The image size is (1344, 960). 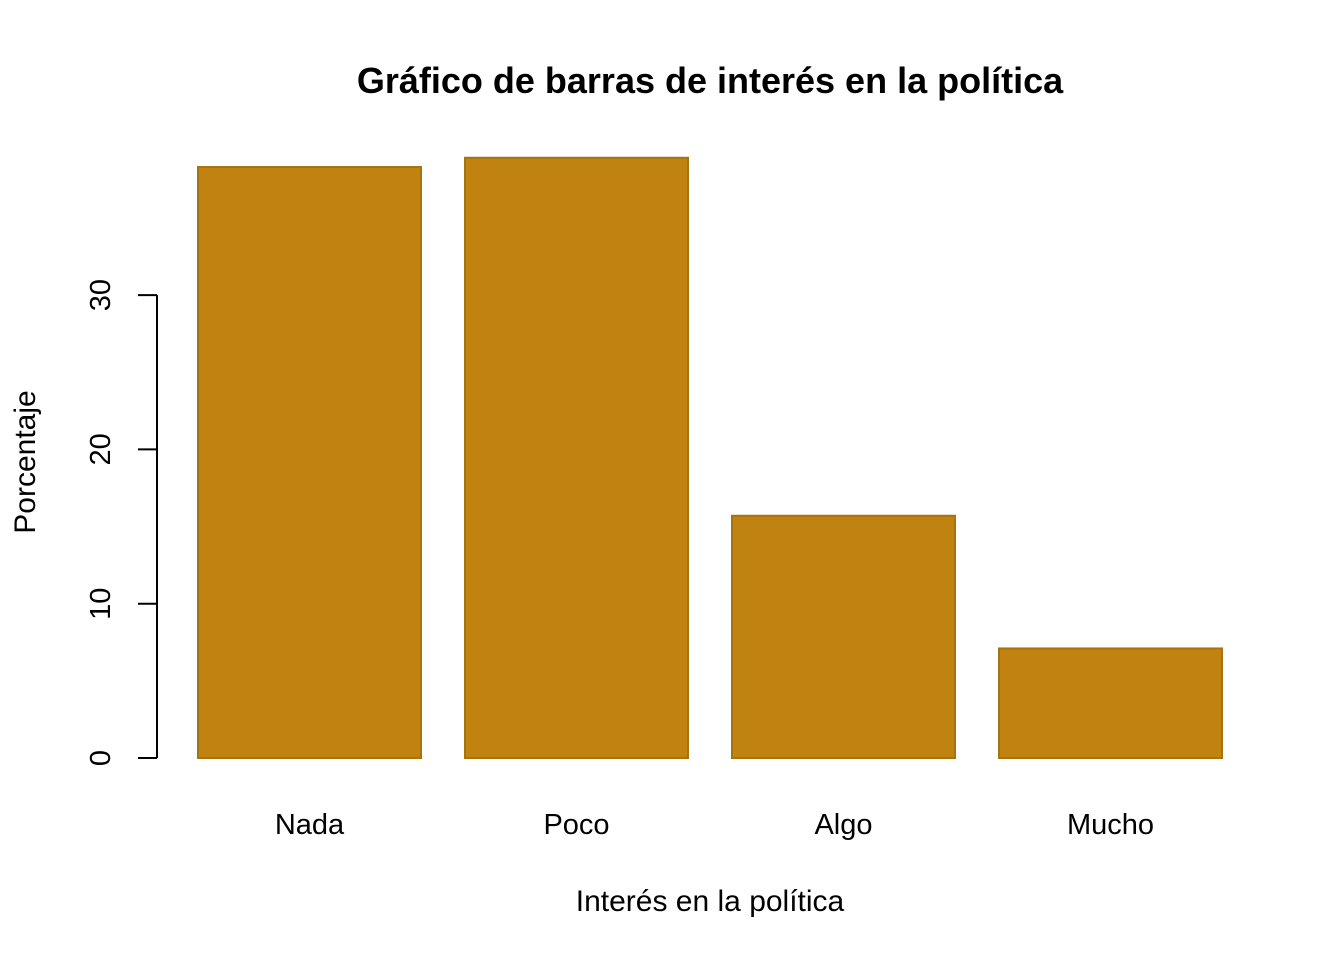 What do you see at coordinates (576, 457) in the screenshot?
I see `bar-poco` at bounding box center [576, 457].